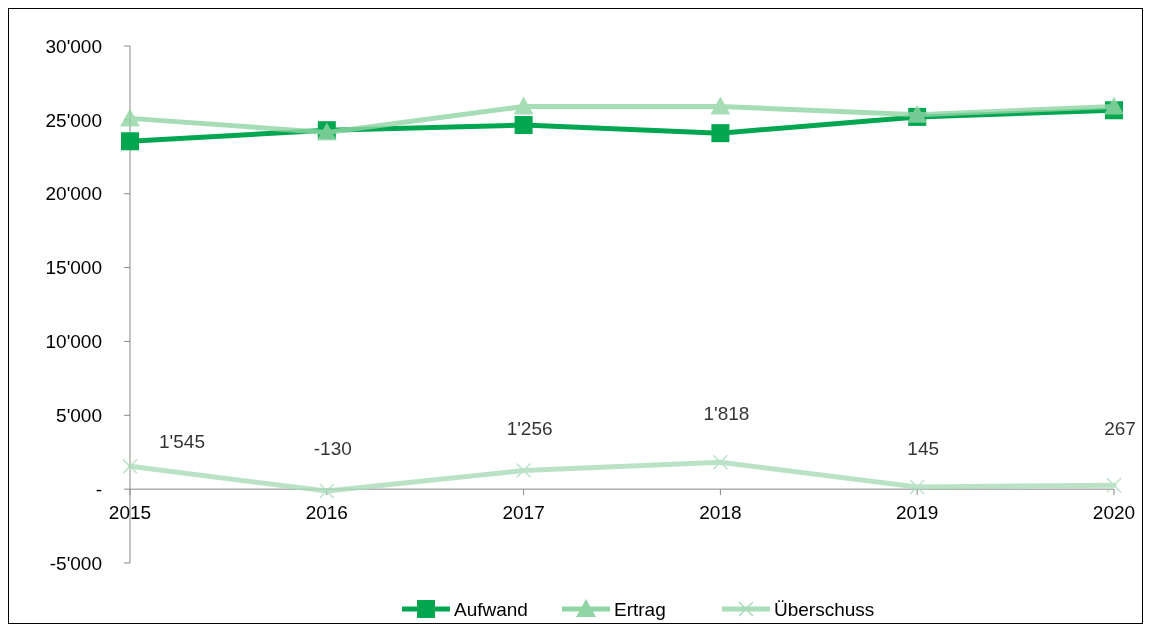  I want to click on x-tick-label: 2015, so click(130, 513).